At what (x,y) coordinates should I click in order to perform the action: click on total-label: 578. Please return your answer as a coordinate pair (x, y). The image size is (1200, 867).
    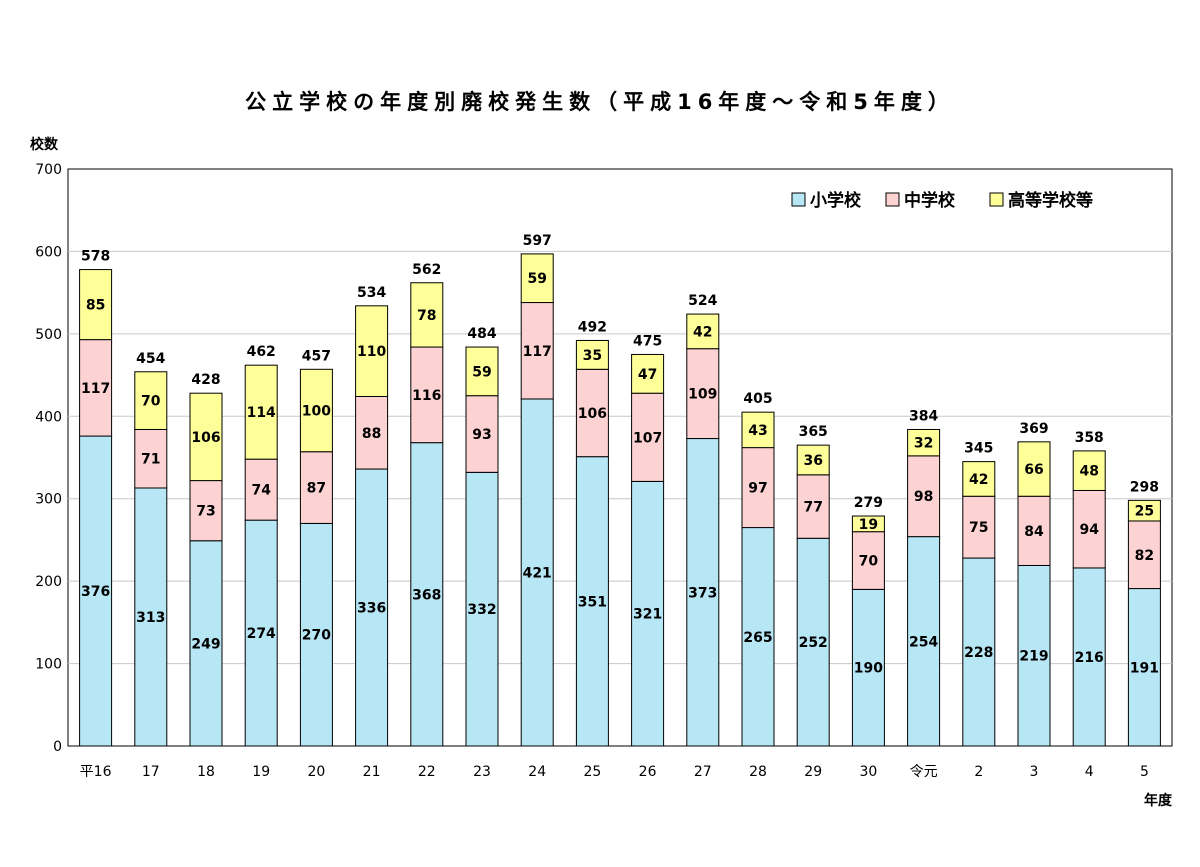
    Looking at the image, I should click on (95, 257).